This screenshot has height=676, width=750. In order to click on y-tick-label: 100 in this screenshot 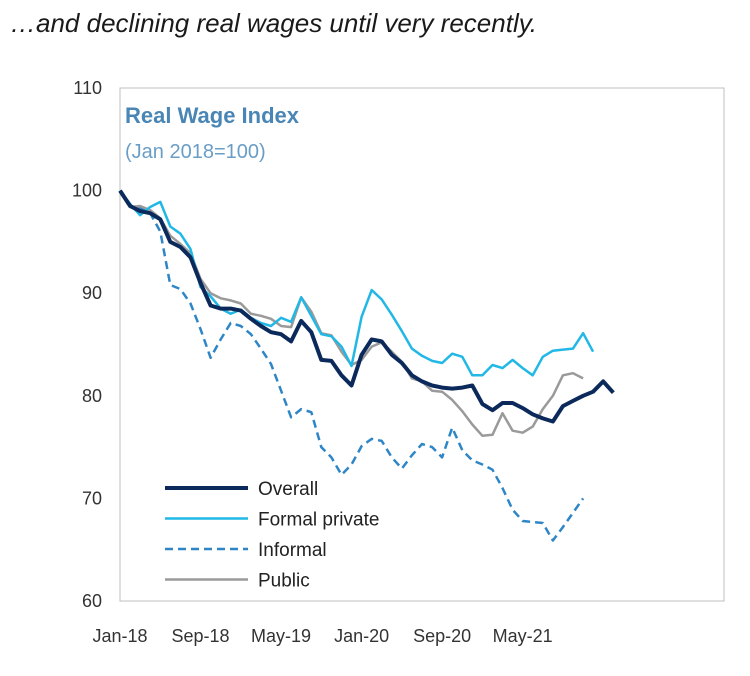, I will do `click(87, 191)`.